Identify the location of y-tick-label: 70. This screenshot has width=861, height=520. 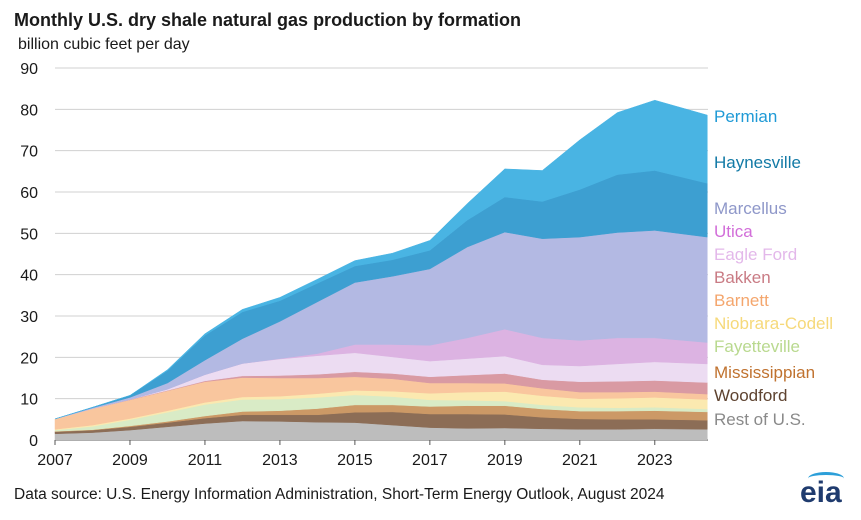
(29, 152).